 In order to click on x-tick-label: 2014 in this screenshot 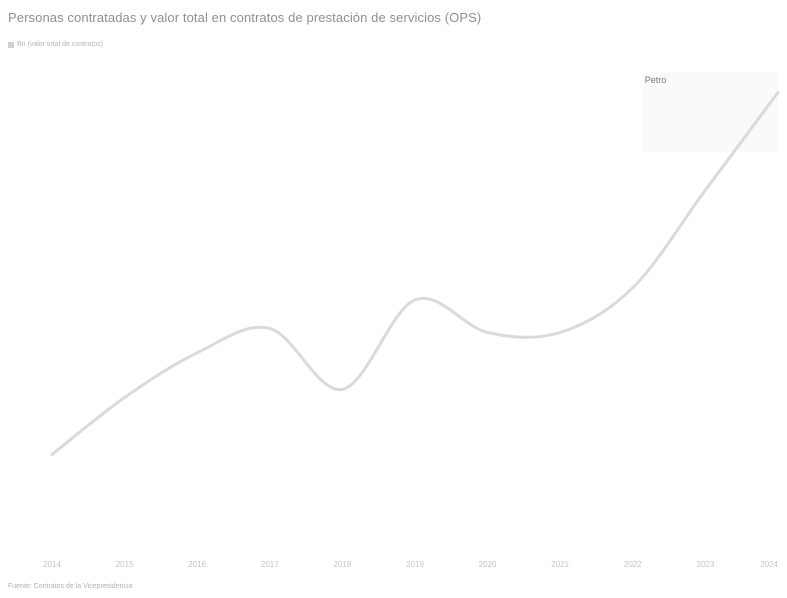, I will do `click(52, 564)`.